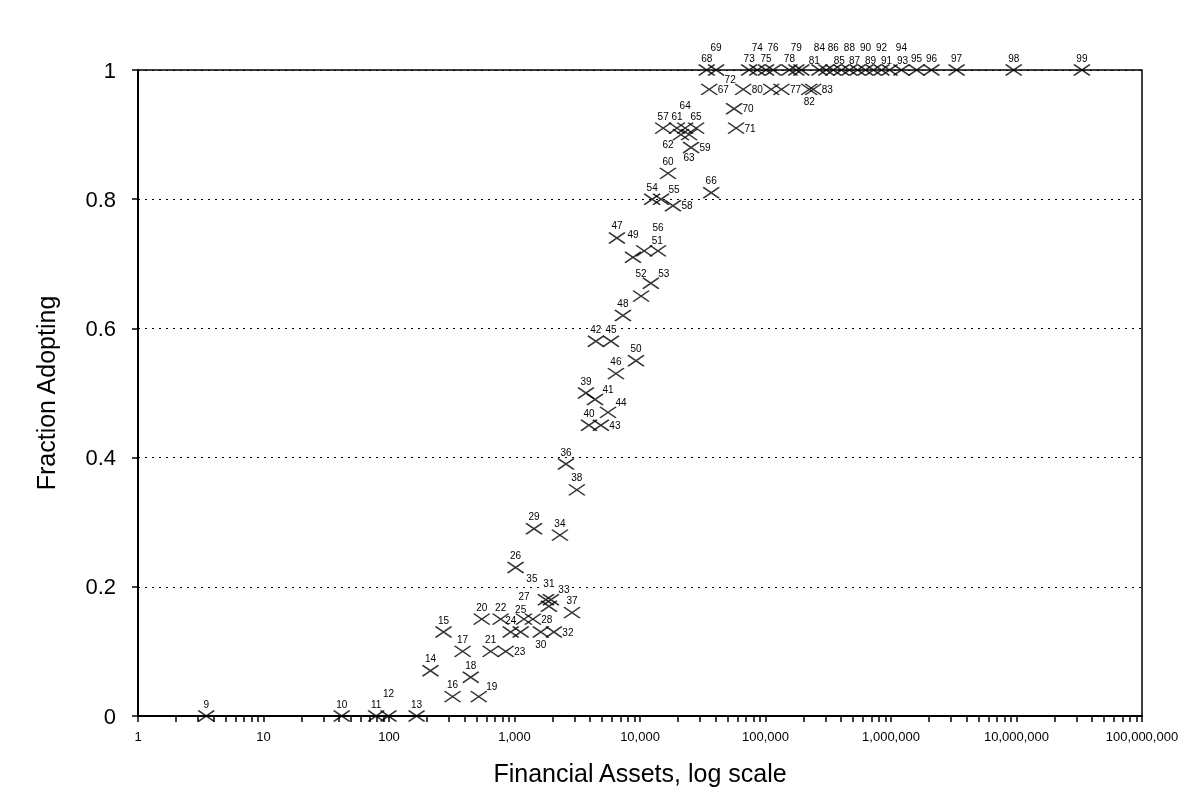 Image resolution: width=1200 pixels, height=797 pixels. What do you see at coordinates (827, 89) in the screenshot?
I see `annotation: 83` at bounding box center [827, 89].